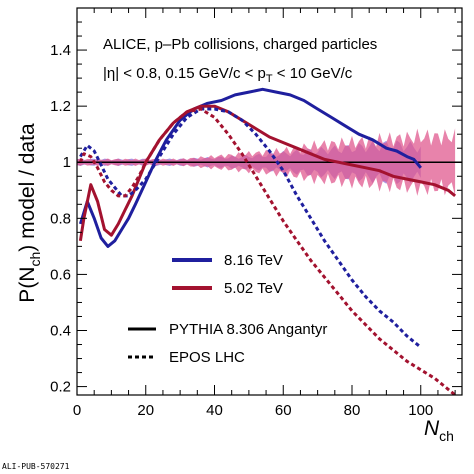 The height and width of the screenshot is (474, 474). What do you see at coordinates (60, 331) in the screenshot?
I see `y-tick-label-1: 0.4` at bounding box center [60, 331].